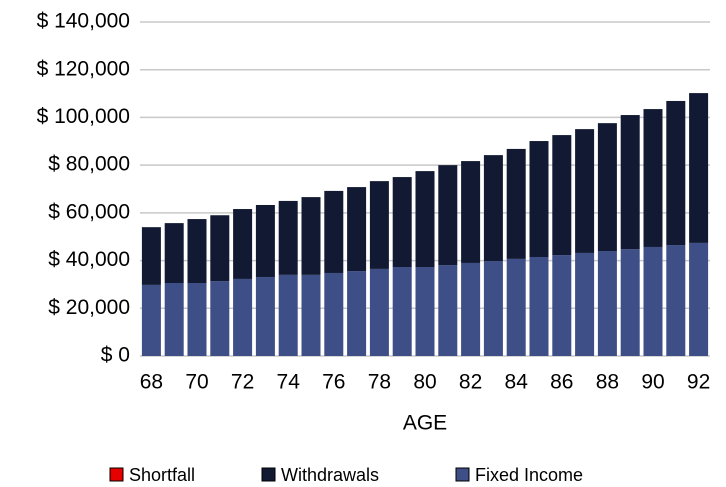  I want to click on x-tick-label: 76, so click(333, 382).